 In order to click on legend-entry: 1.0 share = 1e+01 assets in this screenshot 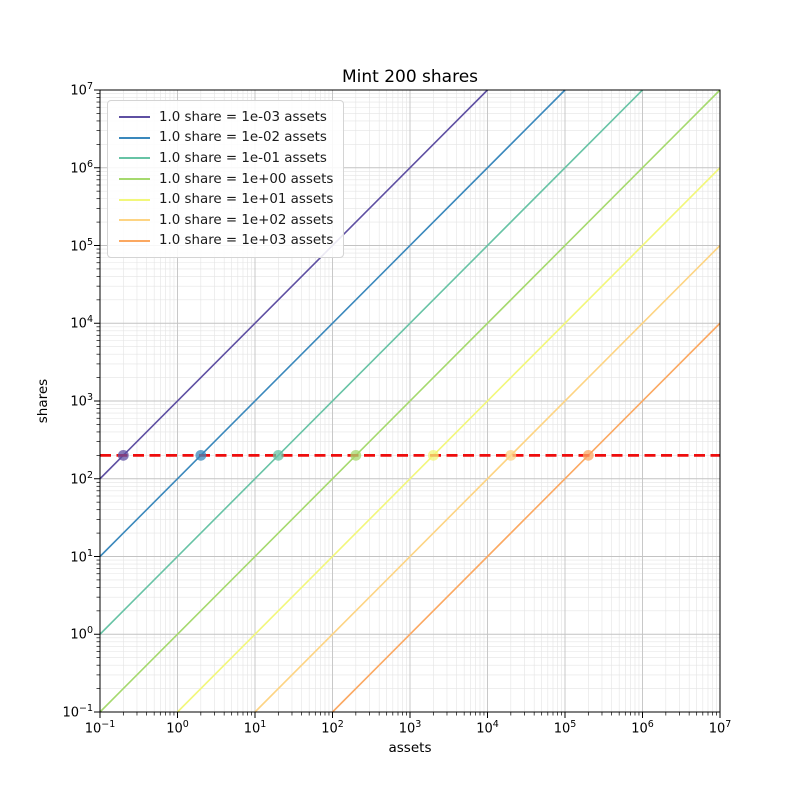, I will do `click(224, 199)`.